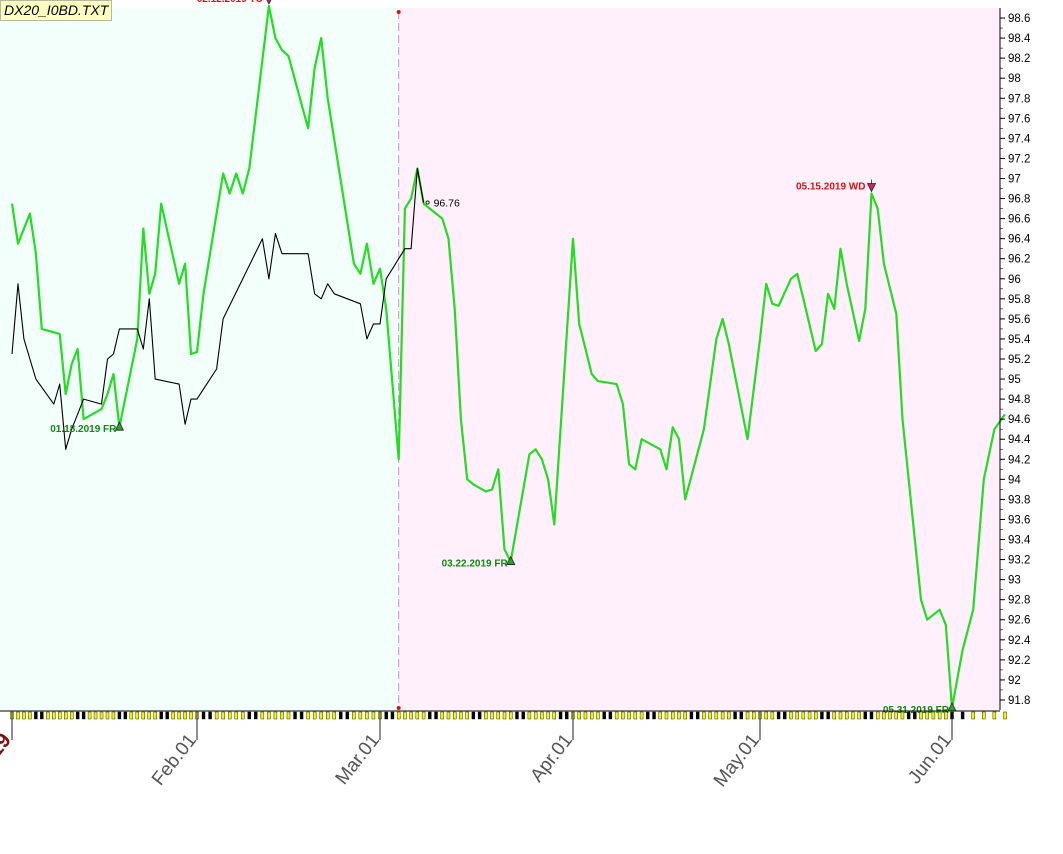 This screenshot has height=854, width=1063. Describe the element at coordinates (83, 429) in the screenshot. I see `trough-label-1: 01.18.2019 FR` at that location.